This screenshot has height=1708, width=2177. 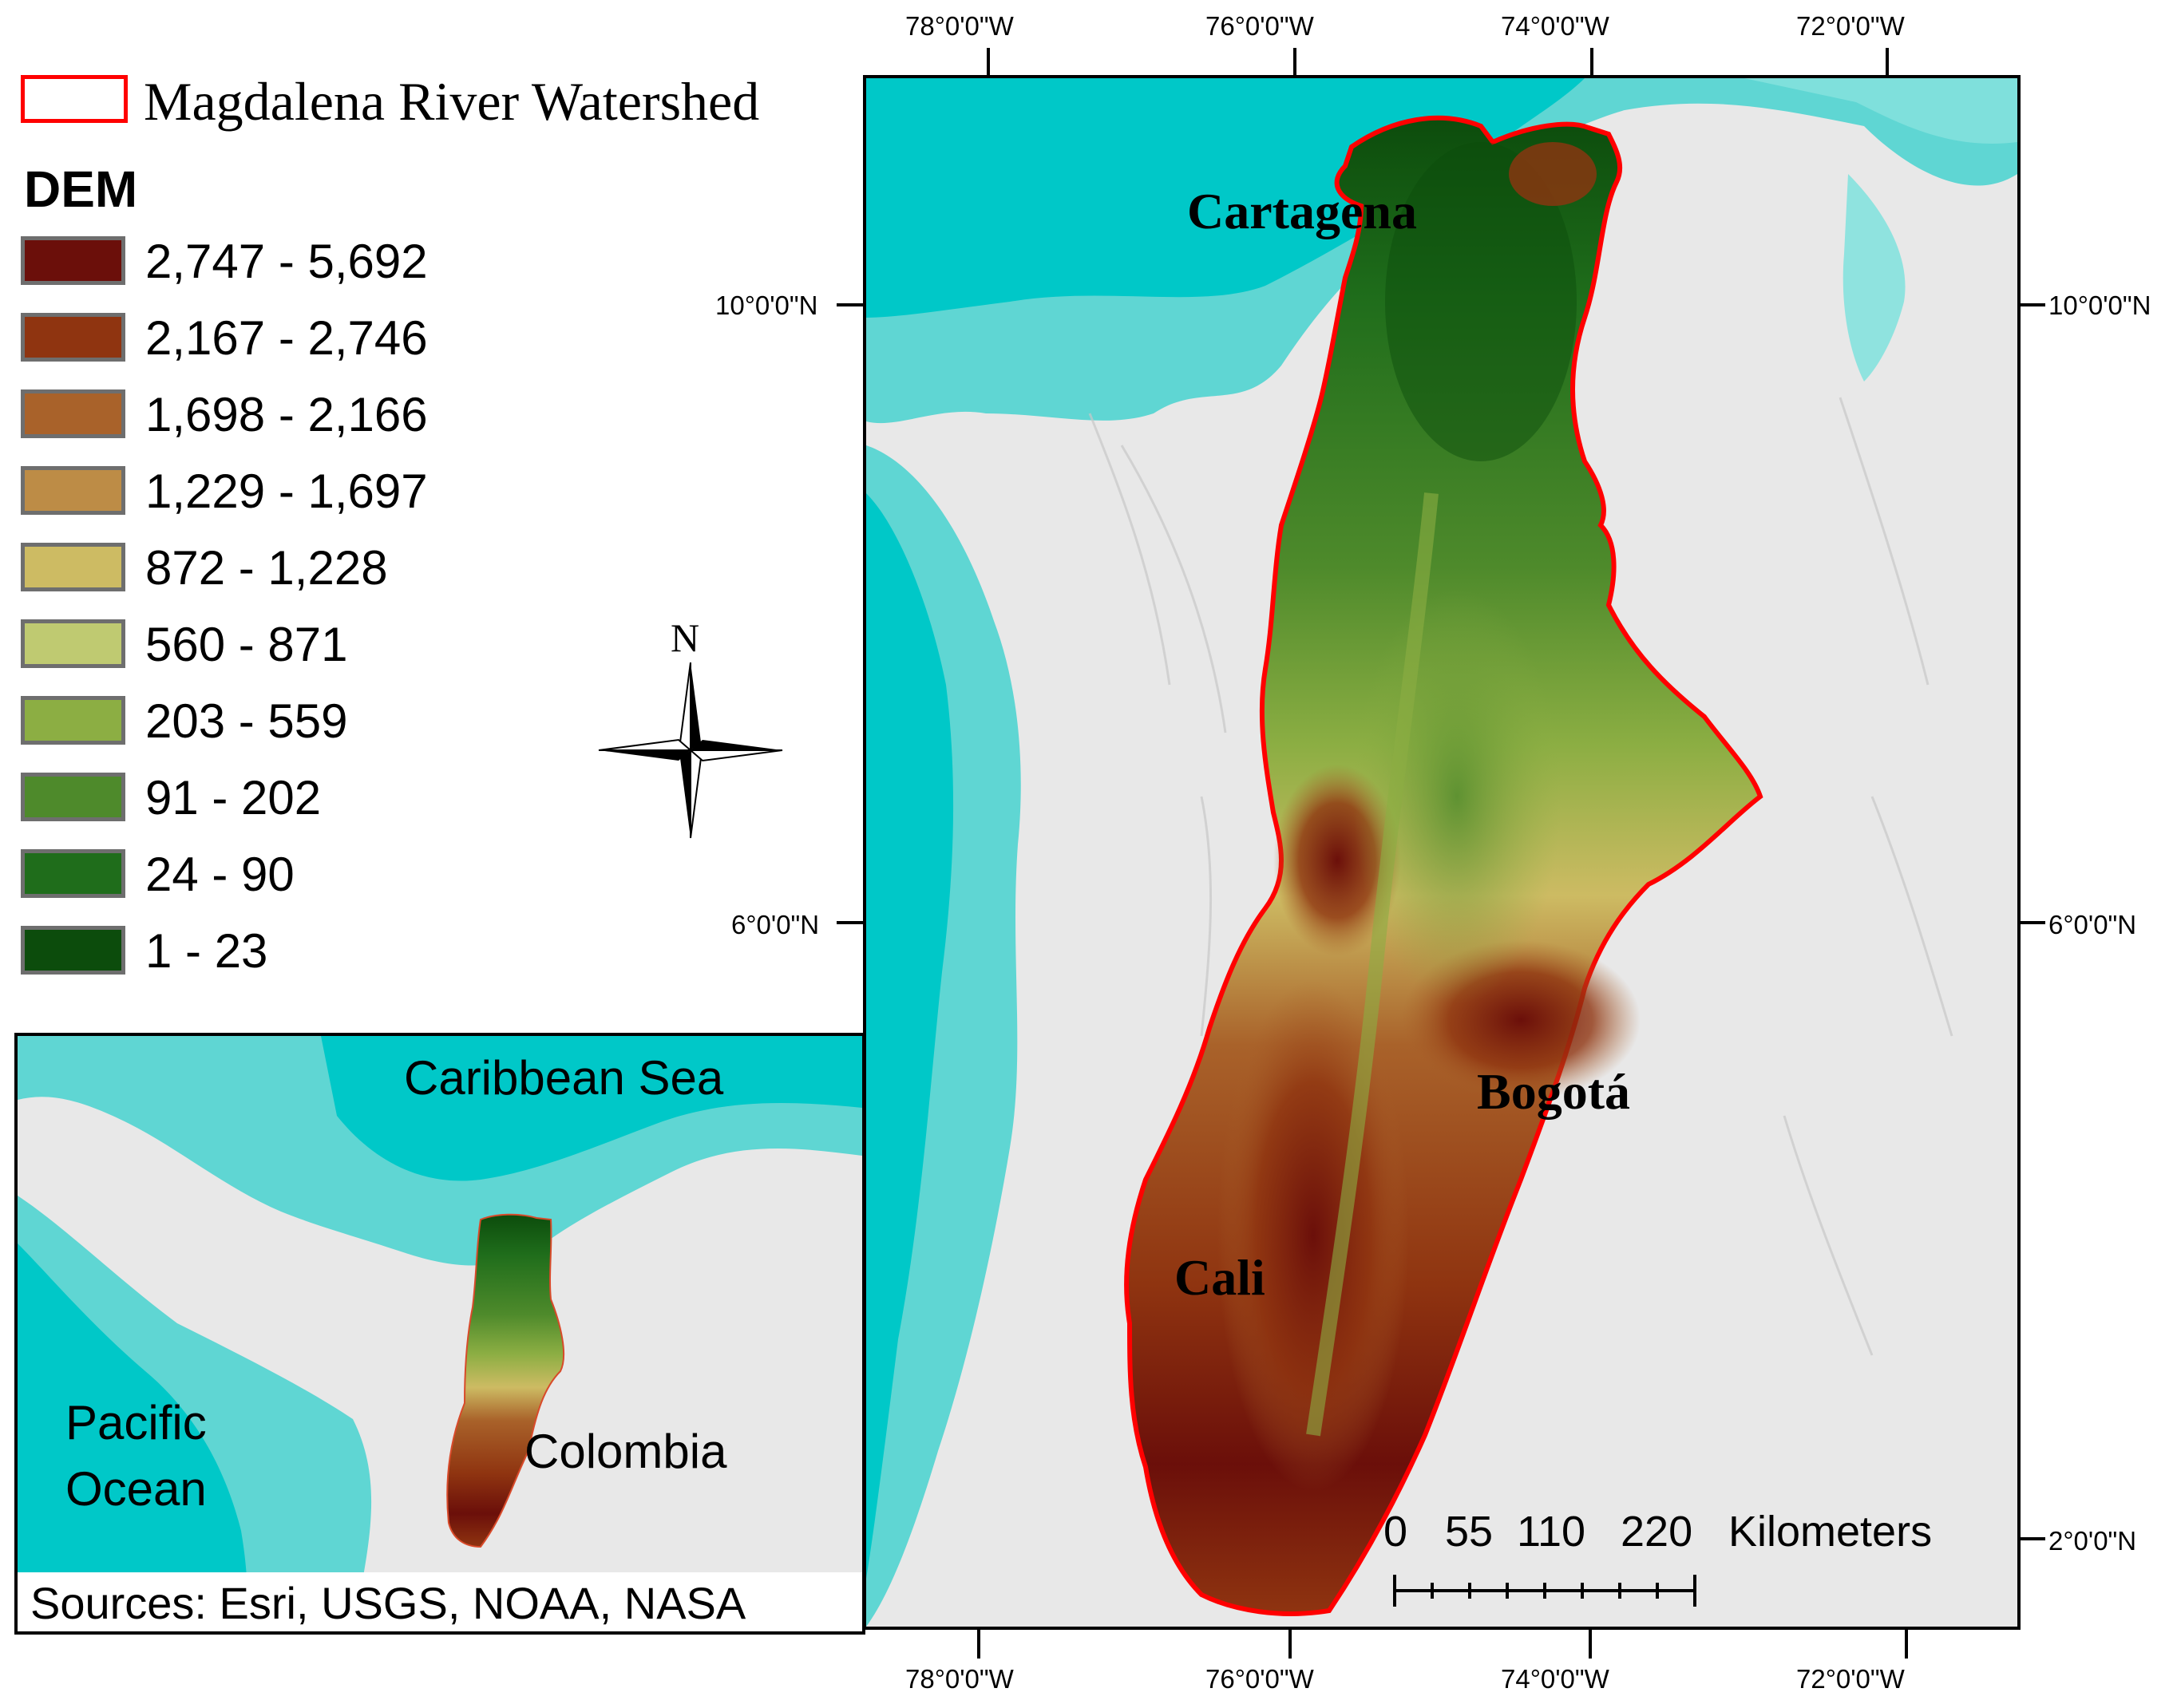 What do you see at coordinates (959, 1679) in the screenshot?
I see `bottom-longitude-label: 78°0'0"W` at bounding box center [959, 1679].